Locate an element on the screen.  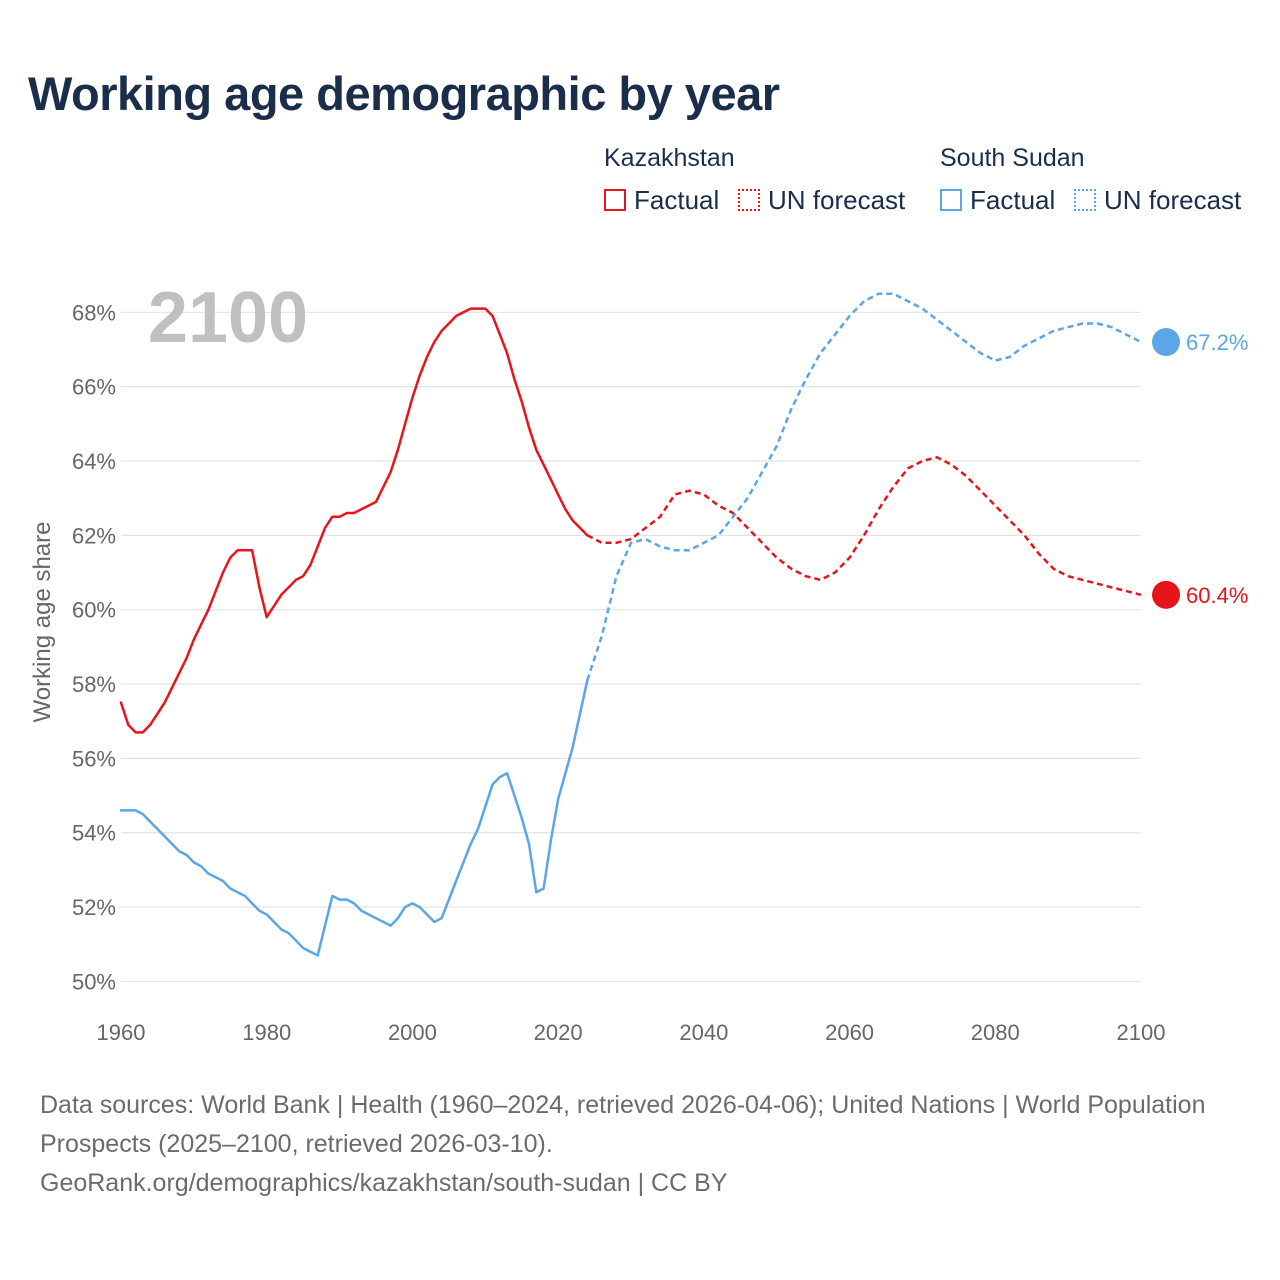
y-tick-label: 56% is located at coordinates (94, 758).